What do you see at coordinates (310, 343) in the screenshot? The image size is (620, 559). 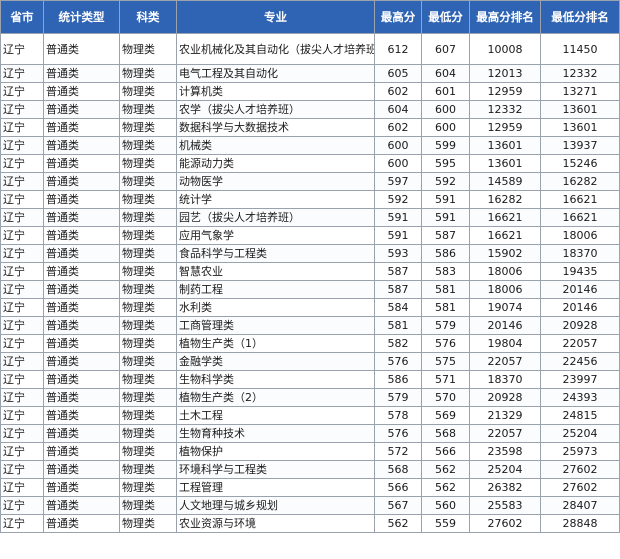 I see `table-row: 辽宁 普通类 物理类 植物生产类（1） 582 576 19804 22057` at bounding box center [310, 343].